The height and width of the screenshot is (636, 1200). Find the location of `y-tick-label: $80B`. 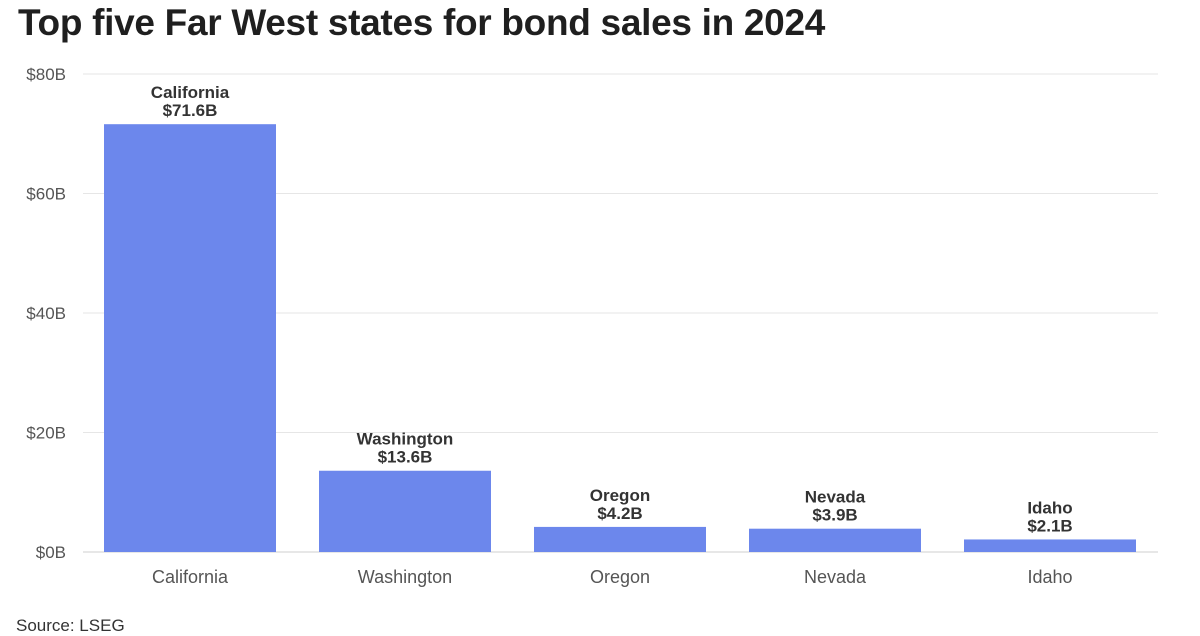

y-tick-label: $80B is located at coordinates (46, 74).